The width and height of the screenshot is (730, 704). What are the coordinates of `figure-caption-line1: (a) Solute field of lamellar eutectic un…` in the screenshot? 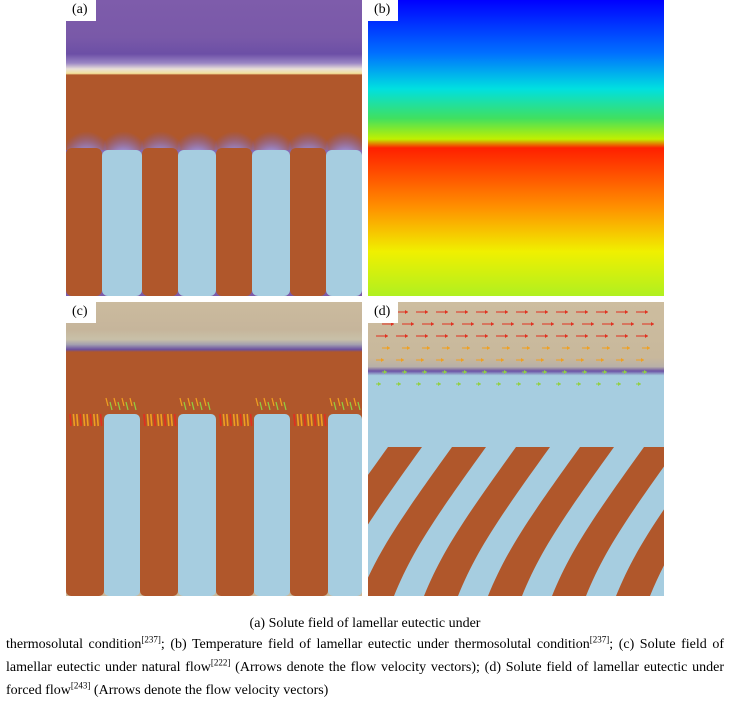 It's located at (365, 623).